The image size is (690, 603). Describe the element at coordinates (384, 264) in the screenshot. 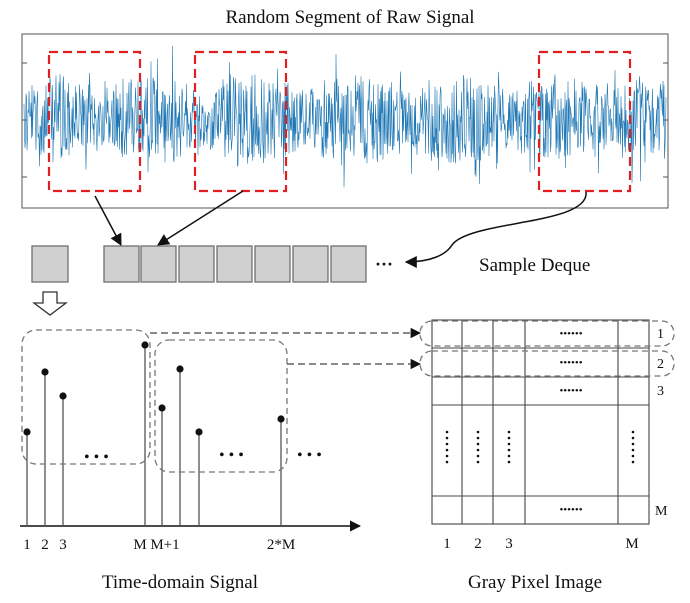

I see `deque-ellipsis: ···` at that location.